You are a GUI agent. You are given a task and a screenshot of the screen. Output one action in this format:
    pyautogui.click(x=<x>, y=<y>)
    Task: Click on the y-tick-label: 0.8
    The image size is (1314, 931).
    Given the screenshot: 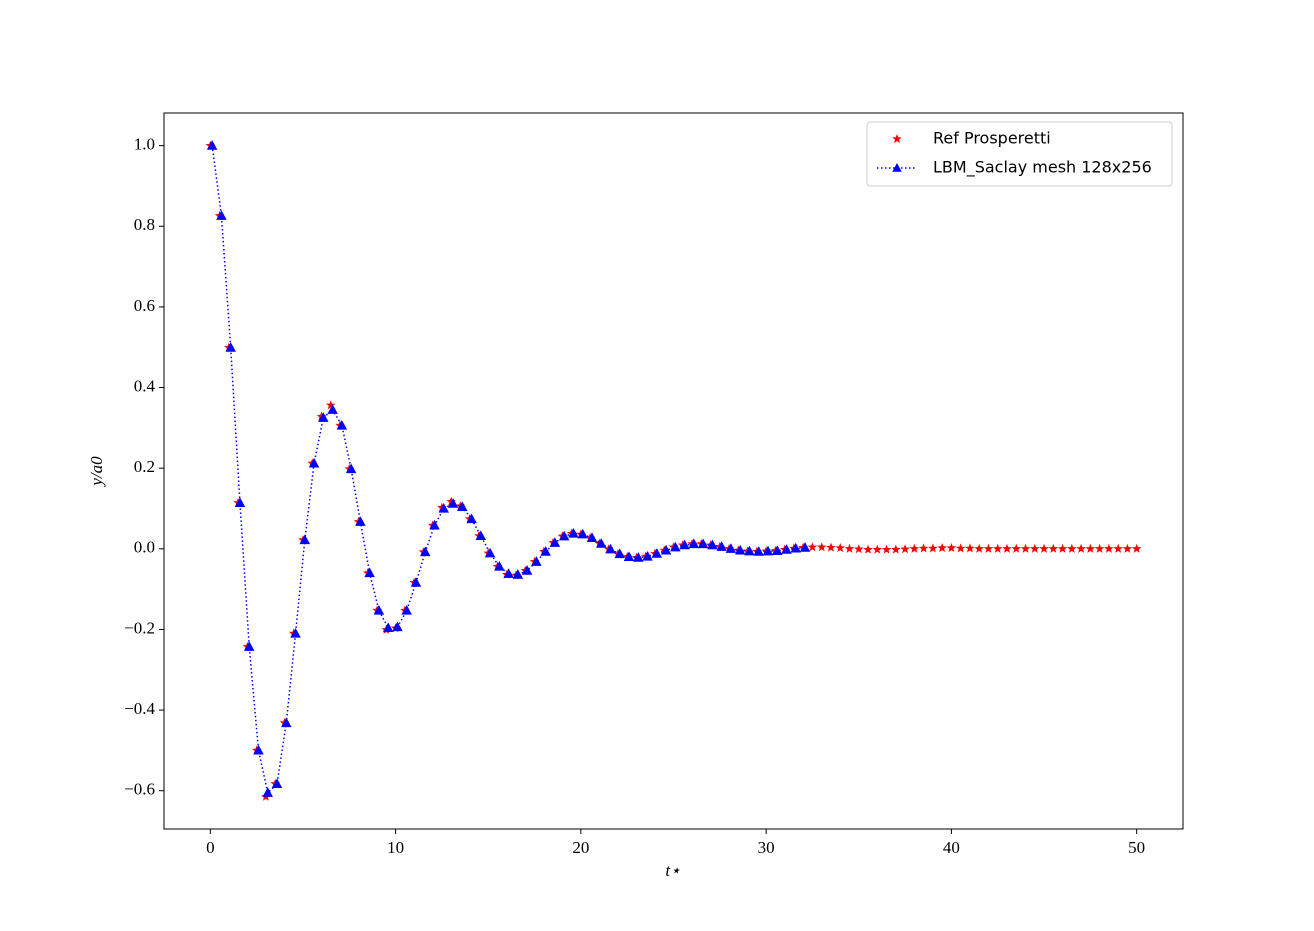 What is the action you would take?
    pyautogui.click(x=144, y=224)
    